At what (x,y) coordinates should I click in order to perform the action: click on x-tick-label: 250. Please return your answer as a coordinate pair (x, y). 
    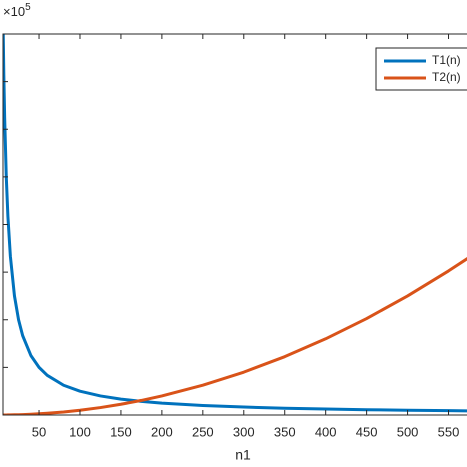
    Looking at the image, I should click on (203, 431).